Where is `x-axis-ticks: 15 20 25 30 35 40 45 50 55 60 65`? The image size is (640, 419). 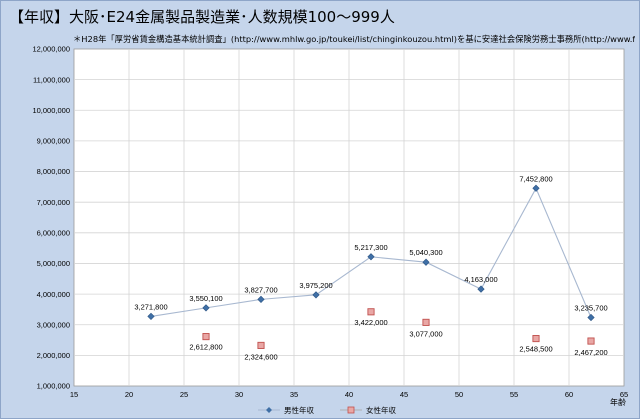 x-axis-ticks: 15 20 25 30 35 40 45 50 55 60 65 is located at coordinates (349, 394).